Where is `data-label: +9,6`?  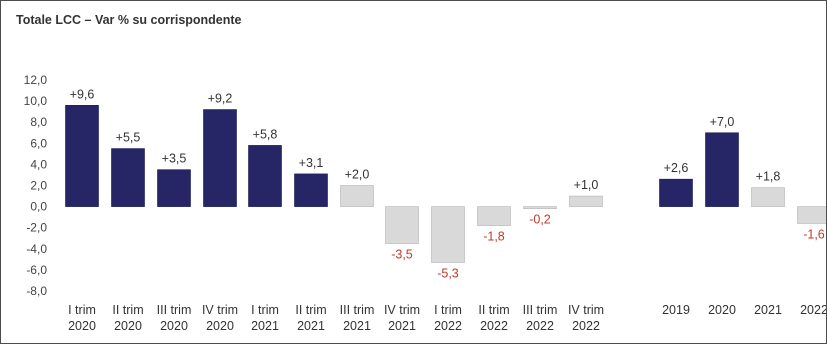 data-label: +9,6 is located at coordinates (82, 94).